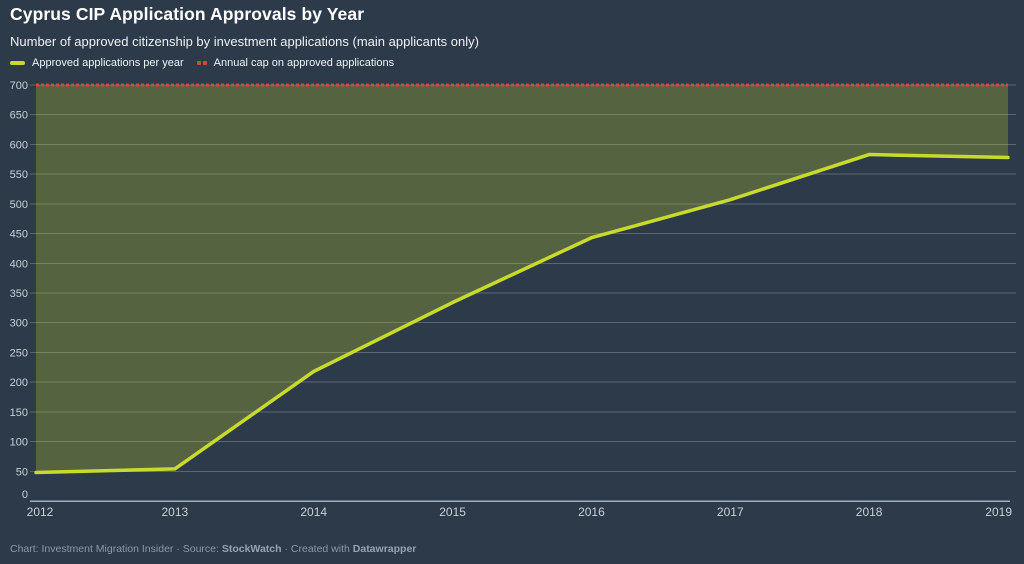 The height and width of the screenshot is (564, 1024). I want to click on legend-label: Annual cap on approved applications, so click(304, 63).